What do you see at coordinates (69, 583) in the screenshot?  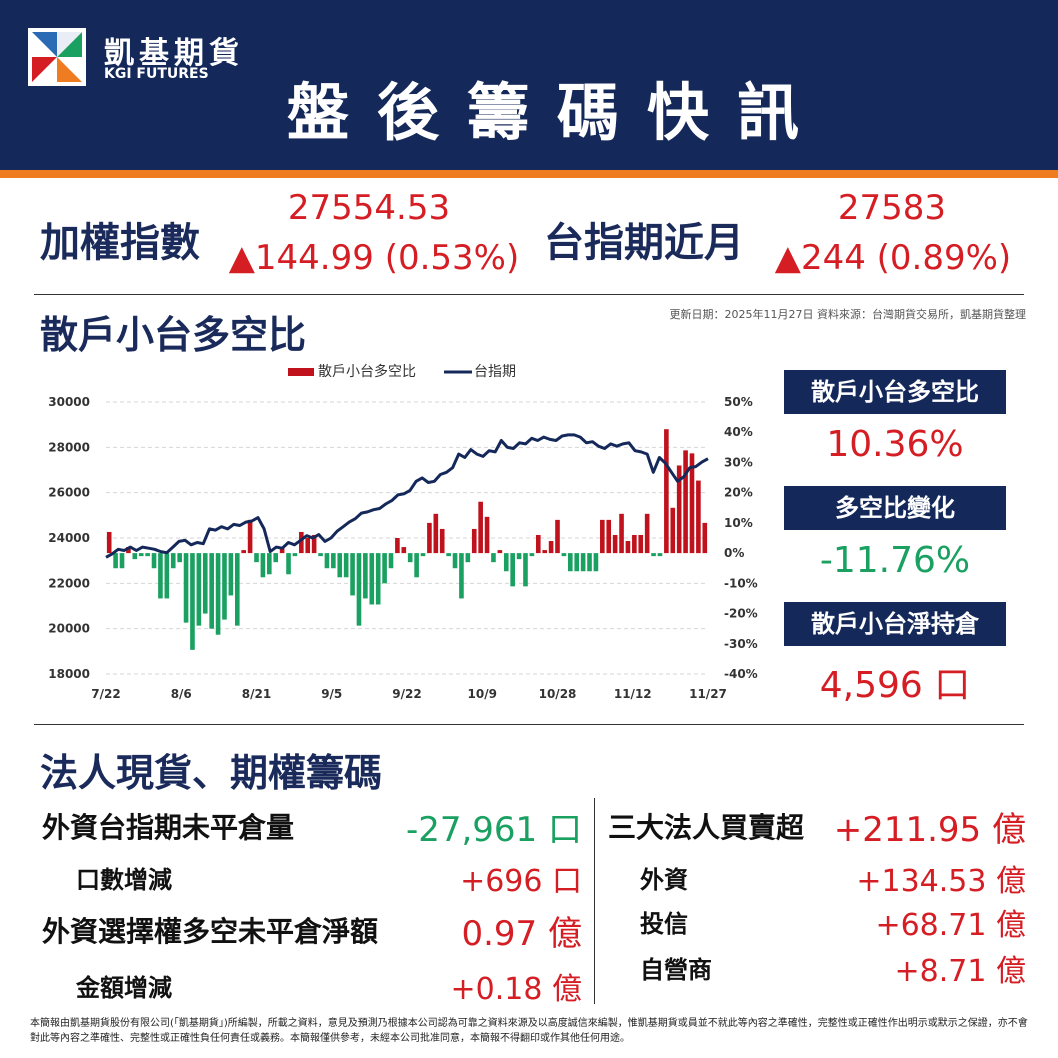 I see `left-axis-tick-label: 22000` at bounding box center [69, 583].